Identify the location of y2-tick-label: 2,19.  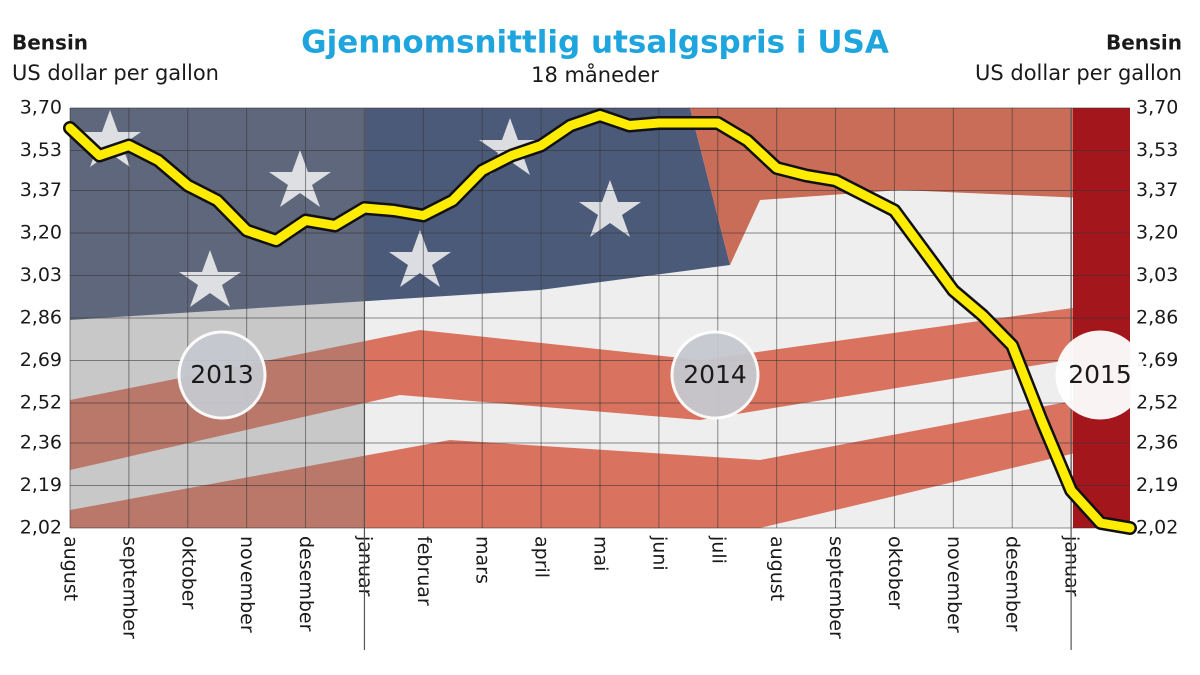
(1157, 485).